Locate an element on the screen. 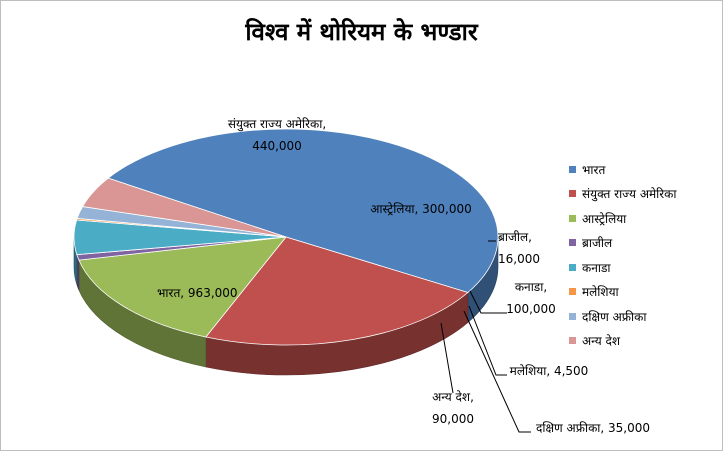 This screenshot has width=723, height=451. legend-item-2: आस्ट्रेलिया is located at coordinates (623, 218).